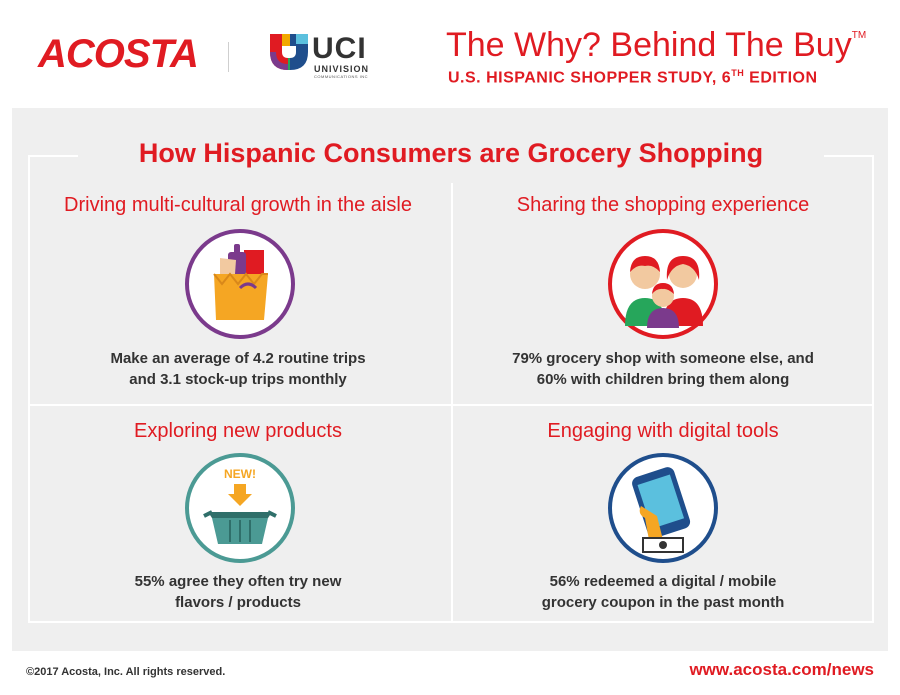  What do you see at coordinates (663, 379) in the screenshot?
I see `quadrant-text-line: 60% with children bring them along` at bounding box center [663, 379].